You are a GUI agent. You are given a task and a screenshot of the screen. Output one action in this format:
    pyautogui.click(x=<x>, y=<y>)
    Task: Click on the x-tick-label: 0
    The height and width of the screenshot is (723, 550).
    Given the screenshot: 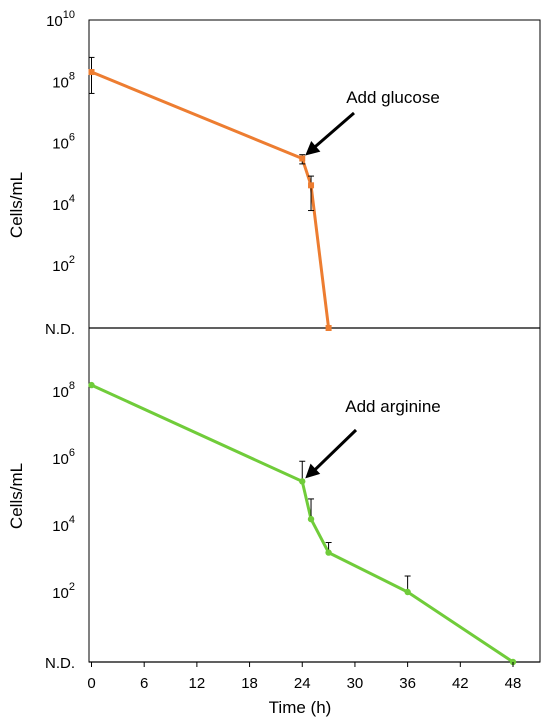 What is the action you would take?
    pyautogui.click(x=91, y=683)
    